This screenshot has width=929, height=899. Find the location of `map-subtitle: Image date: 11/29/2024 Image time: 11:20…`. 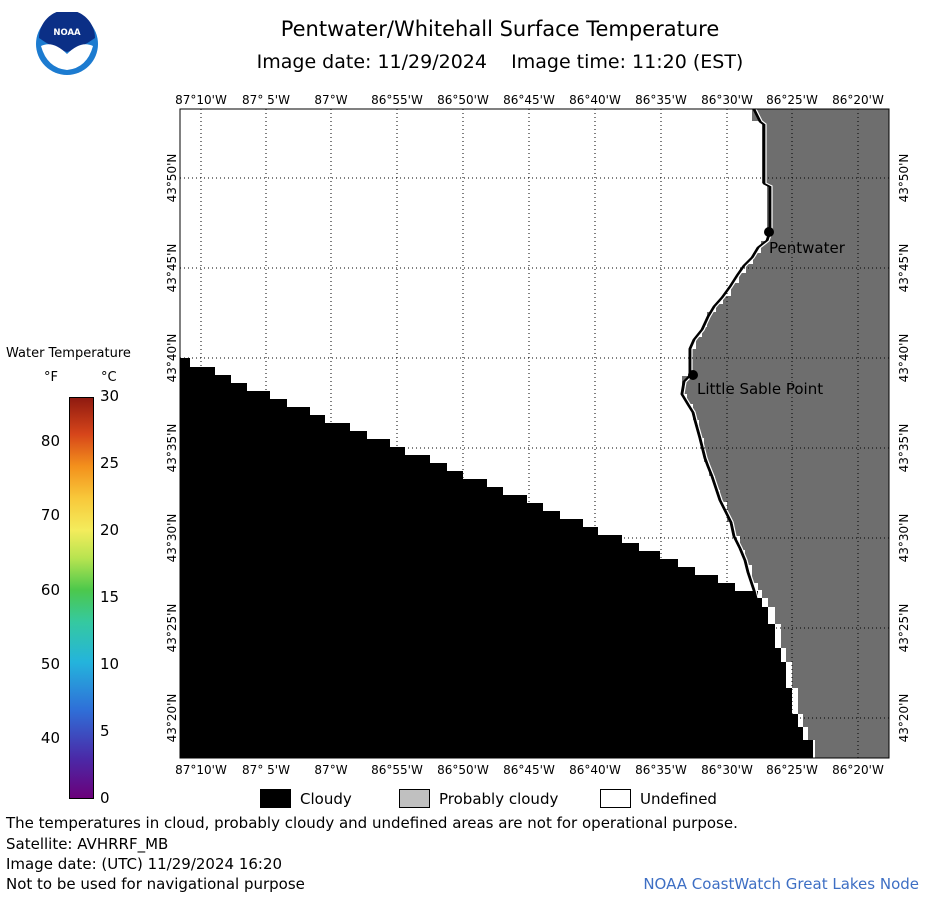

map-subtitle: Image date: 11/29/2024 Image time: 11:20… is located at coordinates (500, 62).